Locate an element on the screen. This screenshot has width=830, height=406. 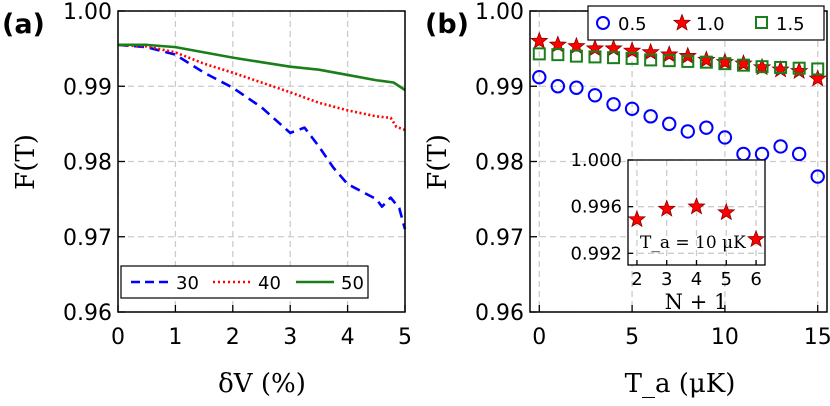
panel-b-legend: 0.5 1.0 1.5 is located at coordinates (706, 23).